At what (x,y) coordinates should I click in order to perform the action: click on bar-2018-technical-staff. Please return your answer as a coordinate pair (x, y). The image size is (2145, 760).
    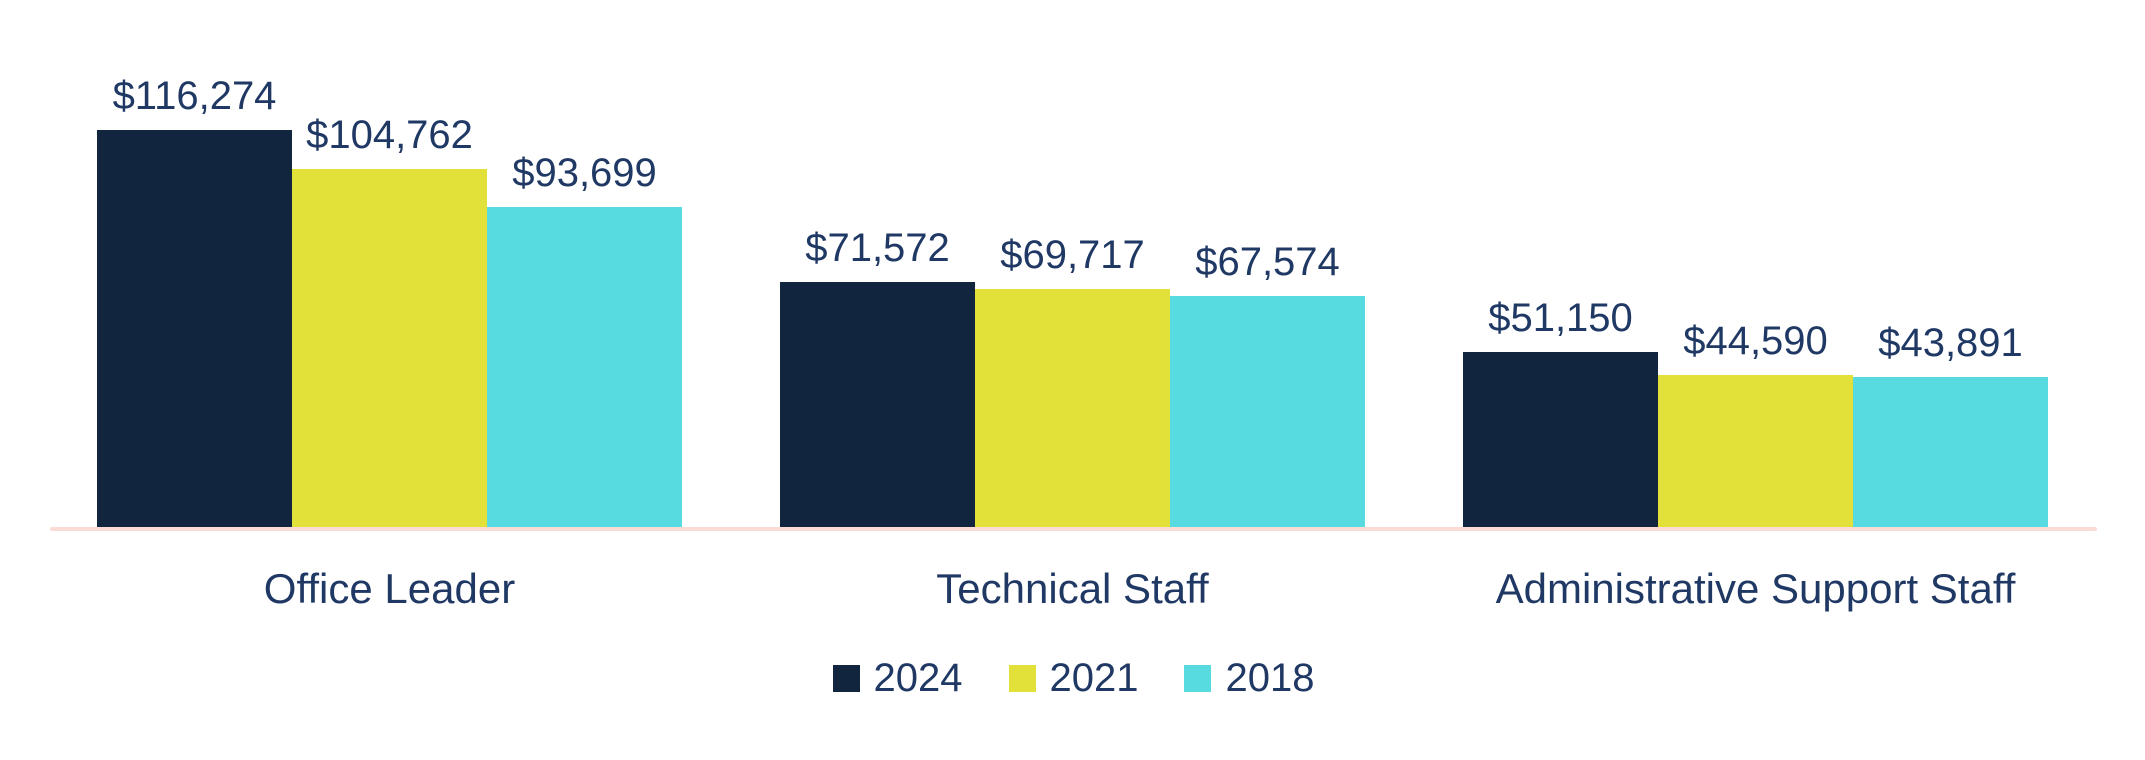
    Looking at the image, I should click on (1267, 411).